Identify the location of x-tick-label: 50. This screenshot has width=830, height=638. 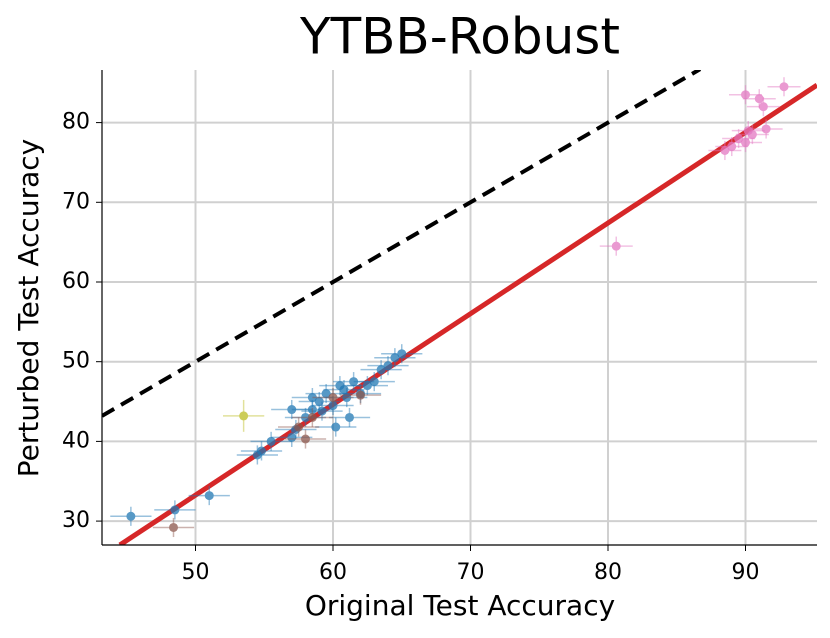
(196, 572).